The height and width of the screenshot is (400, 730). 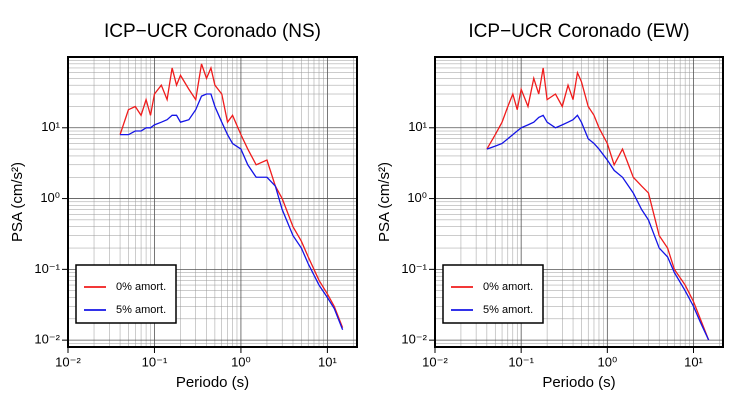 What do you see at coordinates (578, 31) in the screenshot?
I see `chart-title: ICP−UCR Coronado (EW)` at bounding box center [578, 31].